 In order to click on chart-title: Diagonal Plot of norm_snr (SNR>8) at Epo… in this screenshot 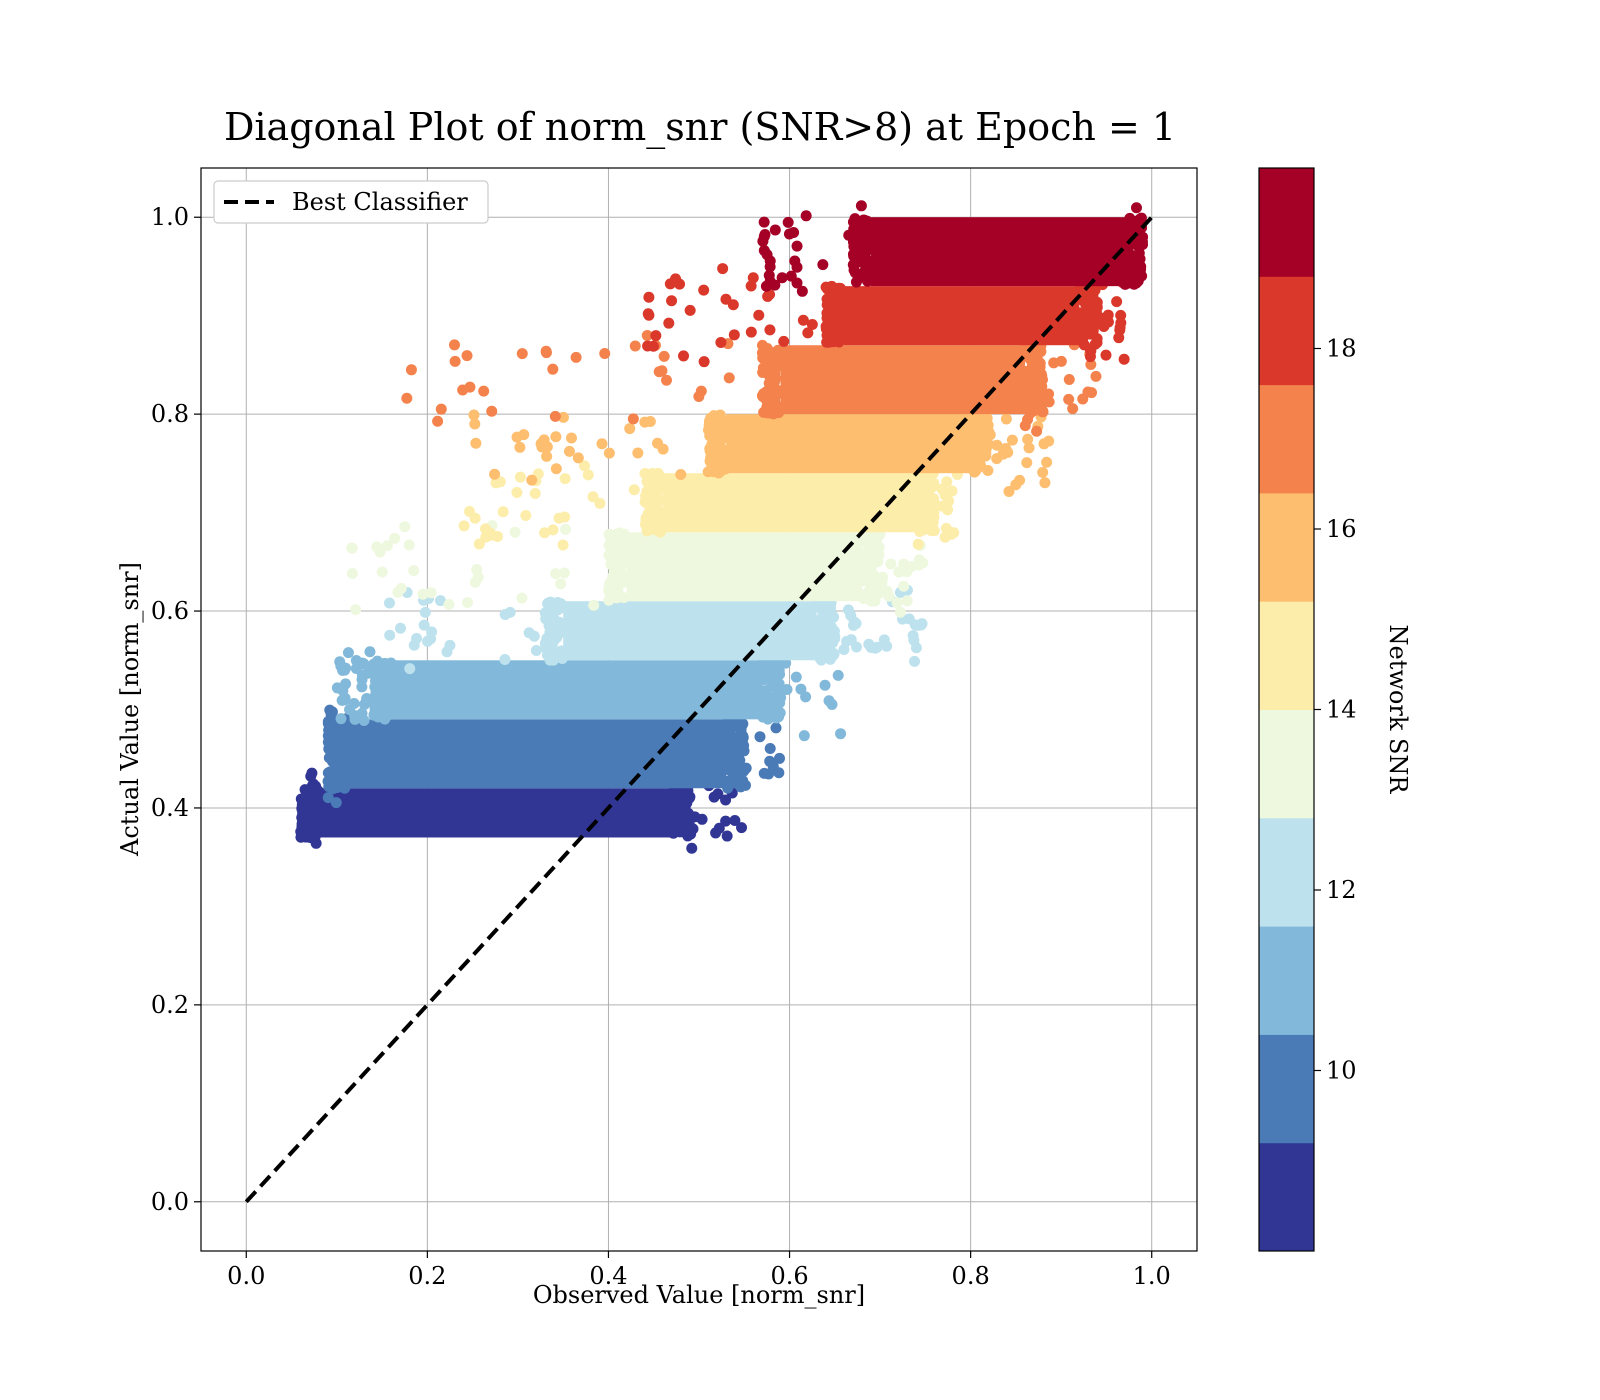, I will do `click(700, 127)`.